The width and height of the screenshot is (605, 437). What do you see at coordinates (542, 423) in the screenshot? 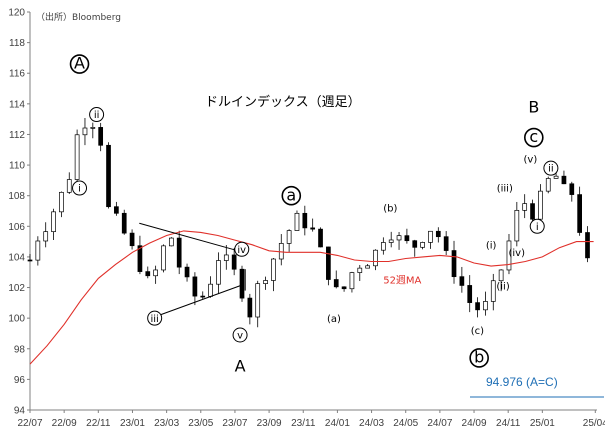
I see `x-tick-label: 25/01` at bounding box center [542, 423].